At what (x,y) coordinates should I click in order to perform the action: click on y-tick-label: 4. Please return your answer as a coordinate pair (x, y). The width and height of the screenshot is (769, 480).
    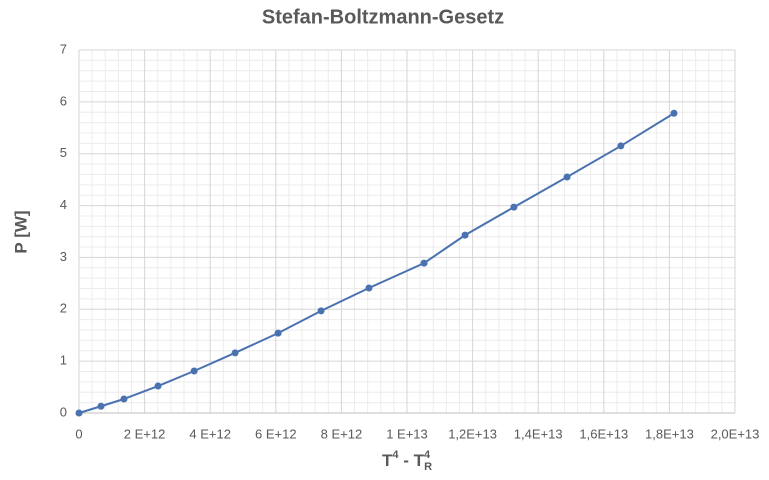
    Looking at the image, I should click on (63, 204).